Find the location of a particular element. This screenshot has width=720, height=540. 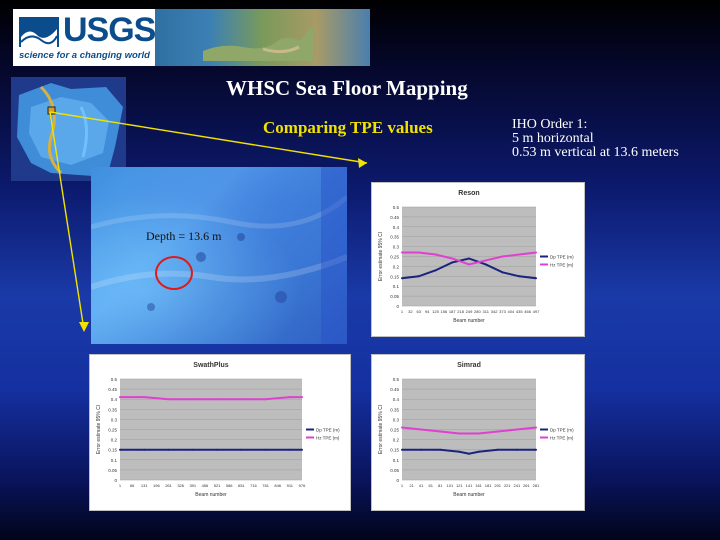

usgs-wave-icon is located at coordinates (39, 32).